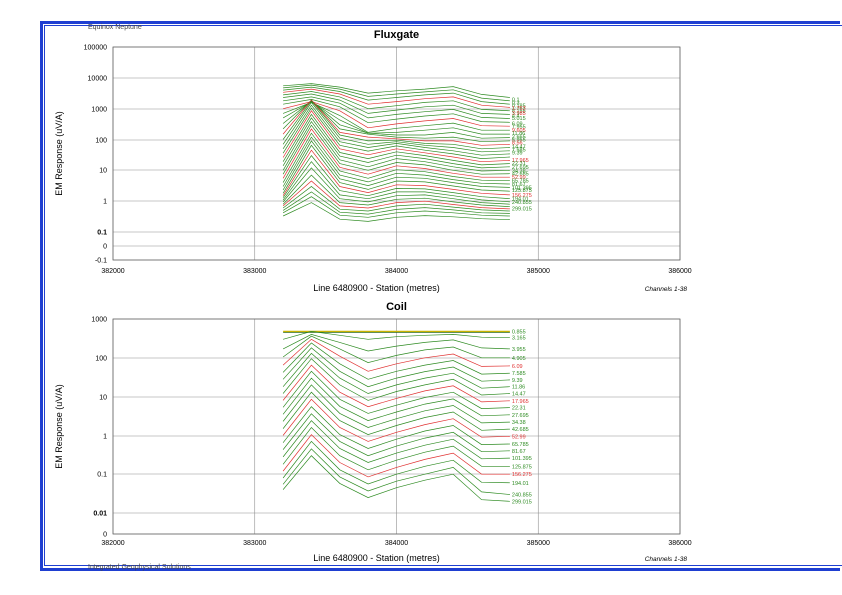 The height and width of the screenshot is (595, 842). Describe the element at coordinates (376, 288) in the screenshot. I see `x-axis-label: Line 6480900 - Station (metres)` at that location.